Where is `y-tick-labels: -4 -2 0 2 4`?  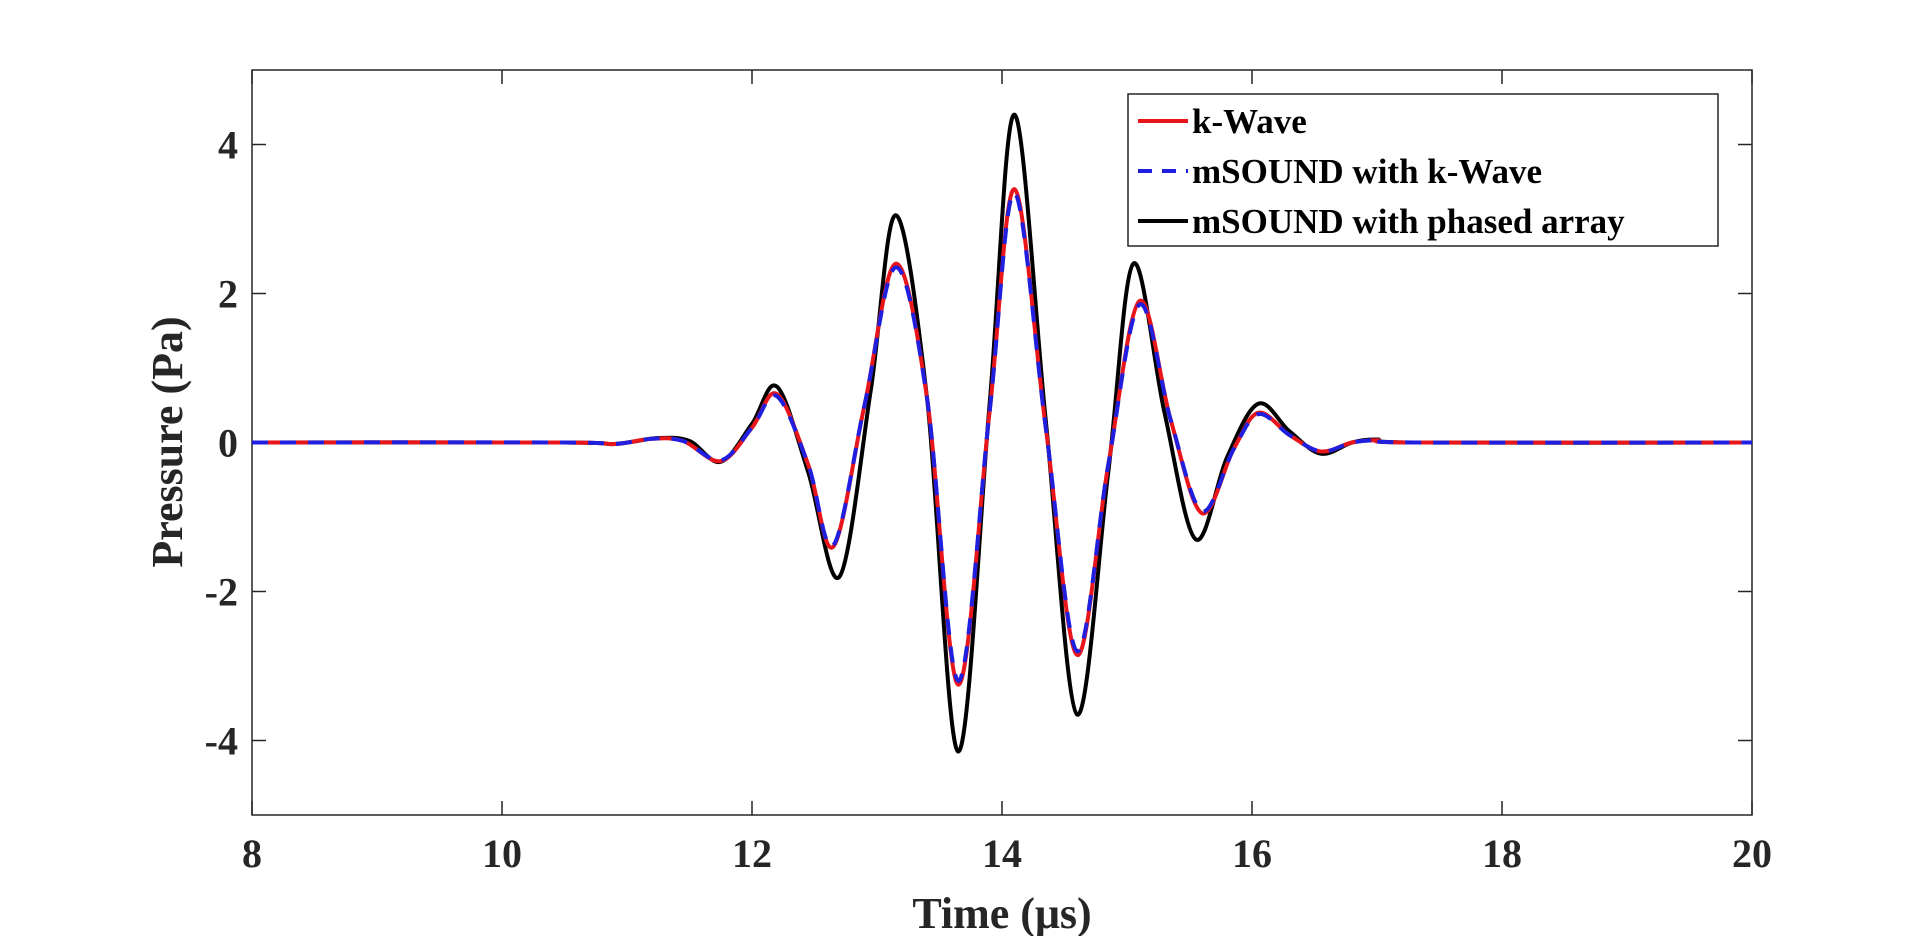 y-tick-labels: -4 -2 0 2 4 is located at coordinates (221, 443).